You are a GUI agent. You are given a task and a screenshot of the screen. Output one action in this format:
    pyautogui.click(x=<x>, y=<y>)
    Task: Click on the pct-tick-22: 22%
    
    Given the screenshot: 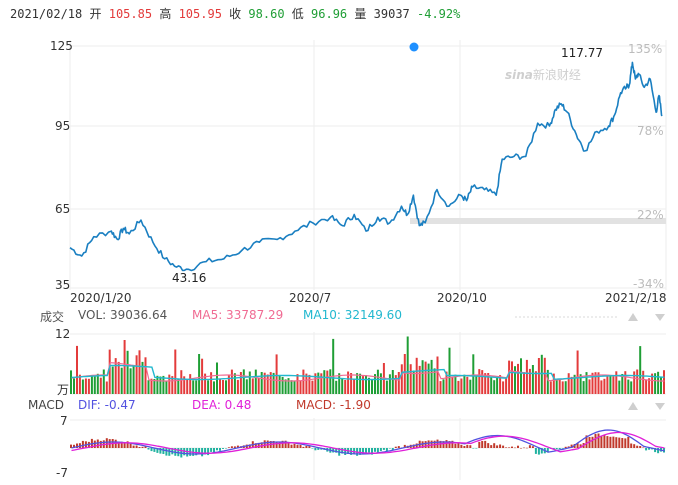 What is the action you would take?
    pyautogui.click(x=650, y=215)
    